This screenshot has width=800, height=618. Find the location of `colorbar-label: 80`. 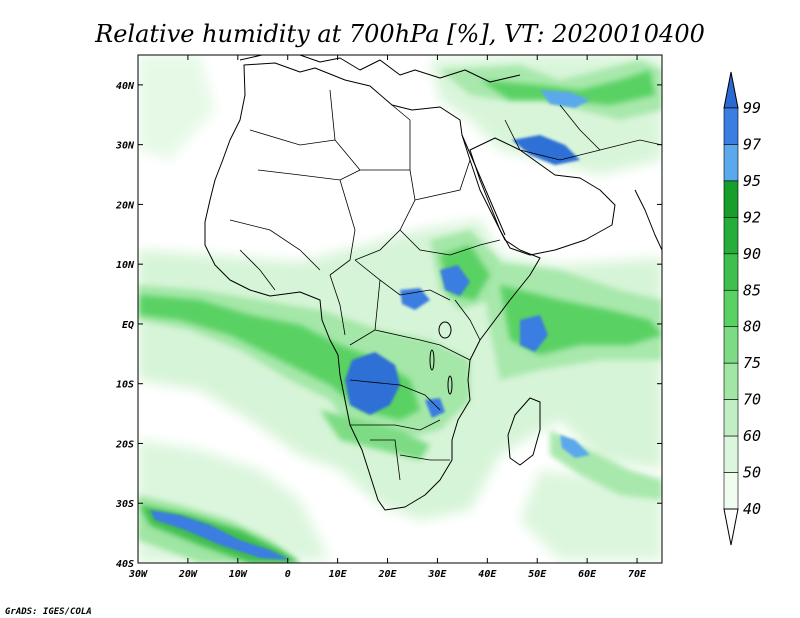

colorbar-label: 80 is located at coordinates (752, 327).